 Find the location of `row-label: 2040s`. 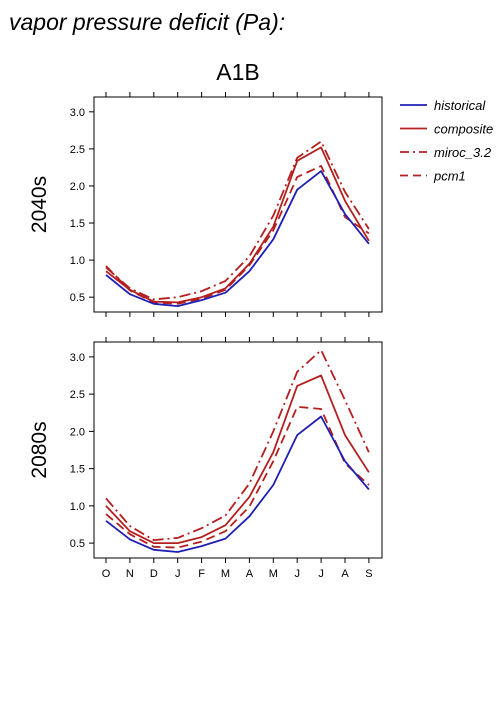

row-label: 2040s is located at coordinates (39, 204).